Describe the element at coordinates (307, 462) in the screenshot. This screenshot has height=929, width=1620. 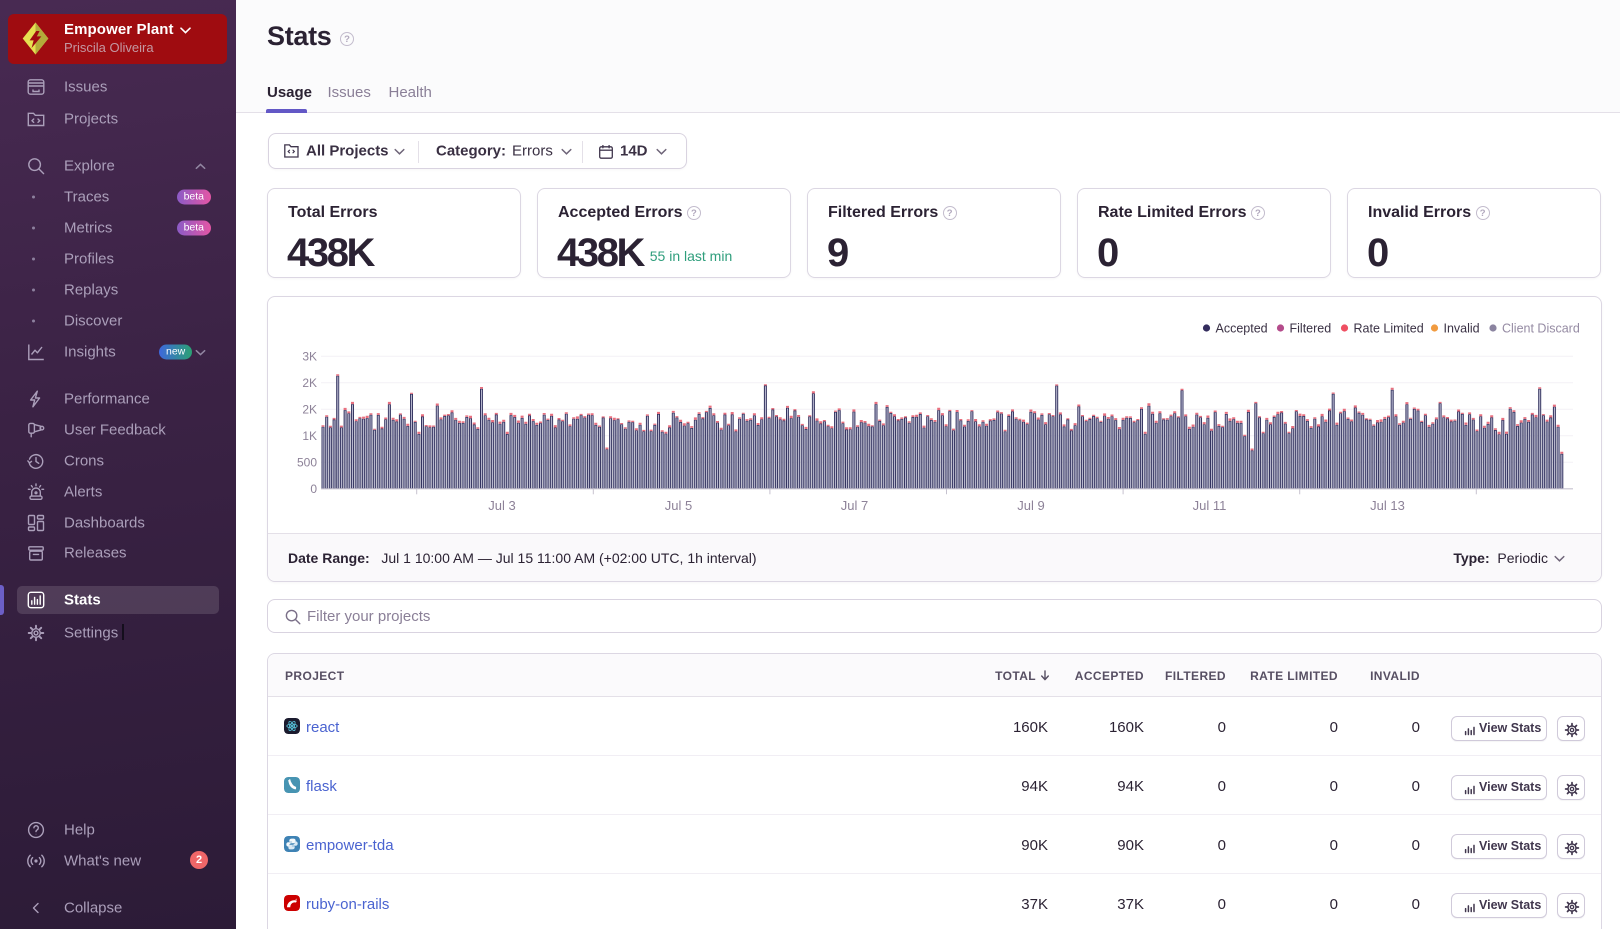
I see `svg-text: 500` at that location.